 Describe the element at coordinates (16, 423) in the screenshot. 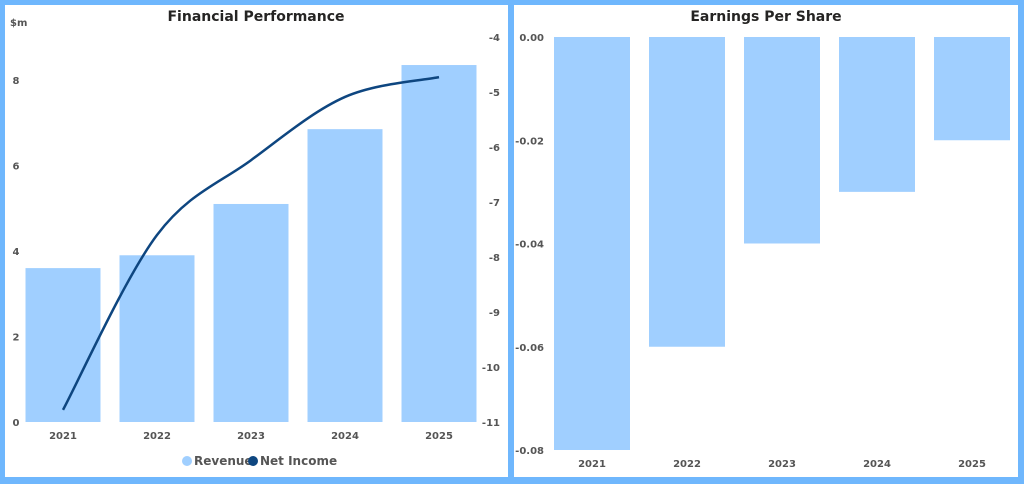

I see `y-tick-label: 0` at that location.